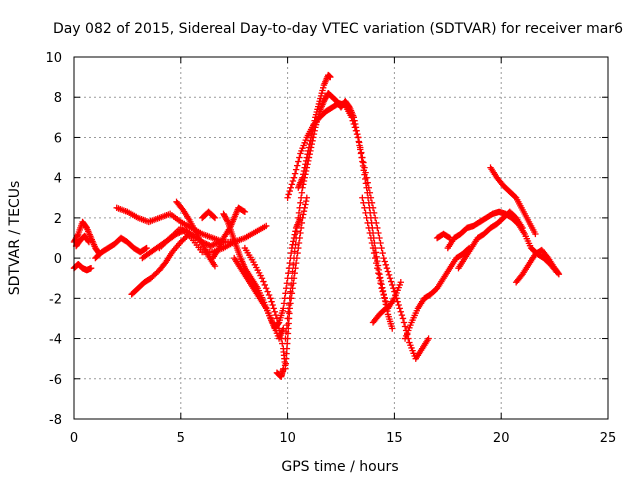  I want to click on x-axis-label: GPS time / hours, so click(339, 467).